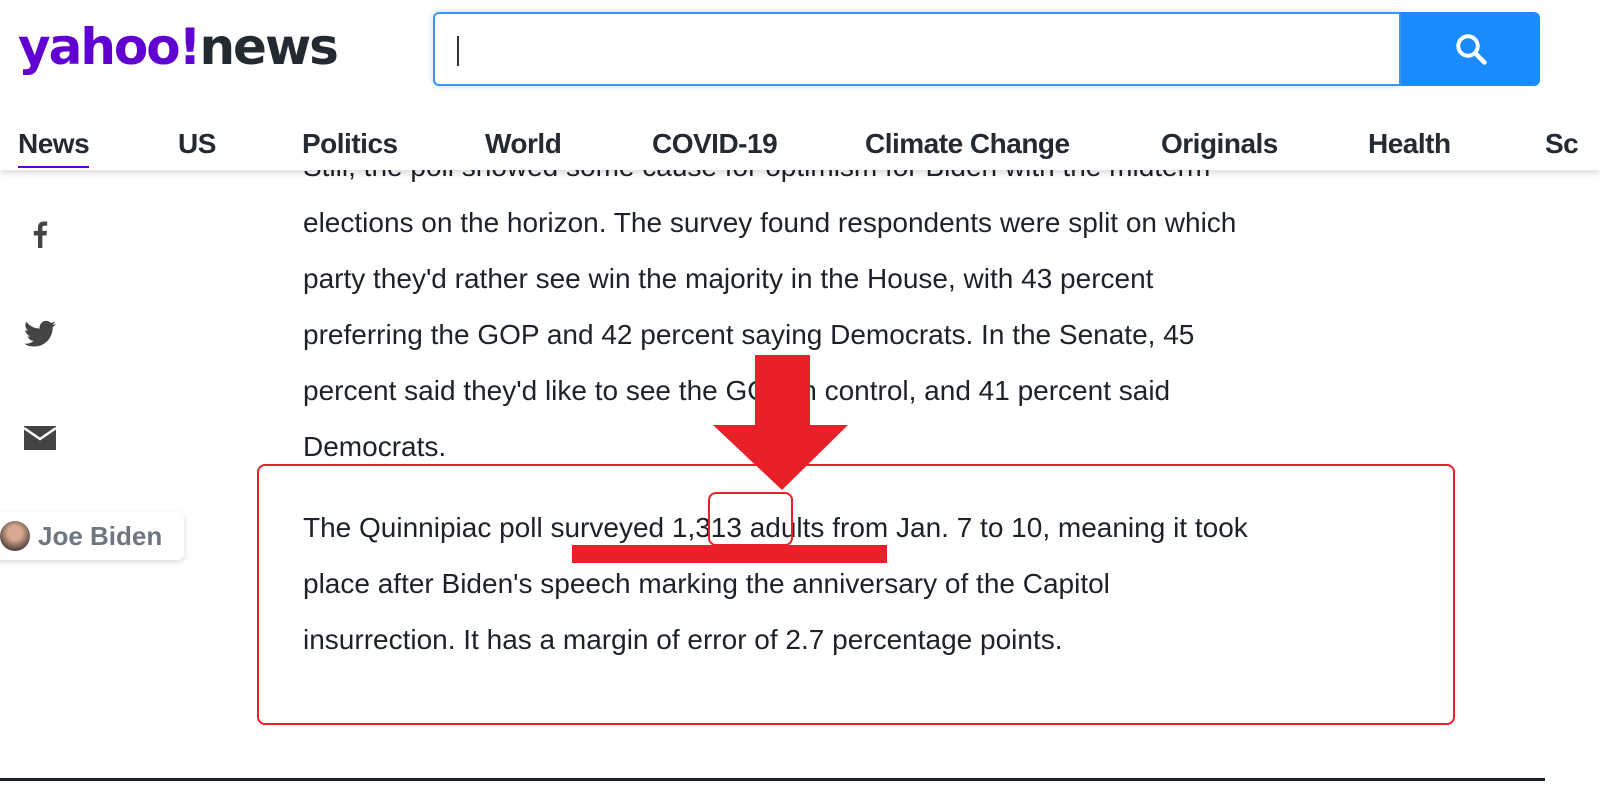 The width and height of the screenshot is (1600, 809). What do you see at coordinates (1562, 143) in the screenshot?
I see `nav-more: Sc` at bounding box center [1562, 143].